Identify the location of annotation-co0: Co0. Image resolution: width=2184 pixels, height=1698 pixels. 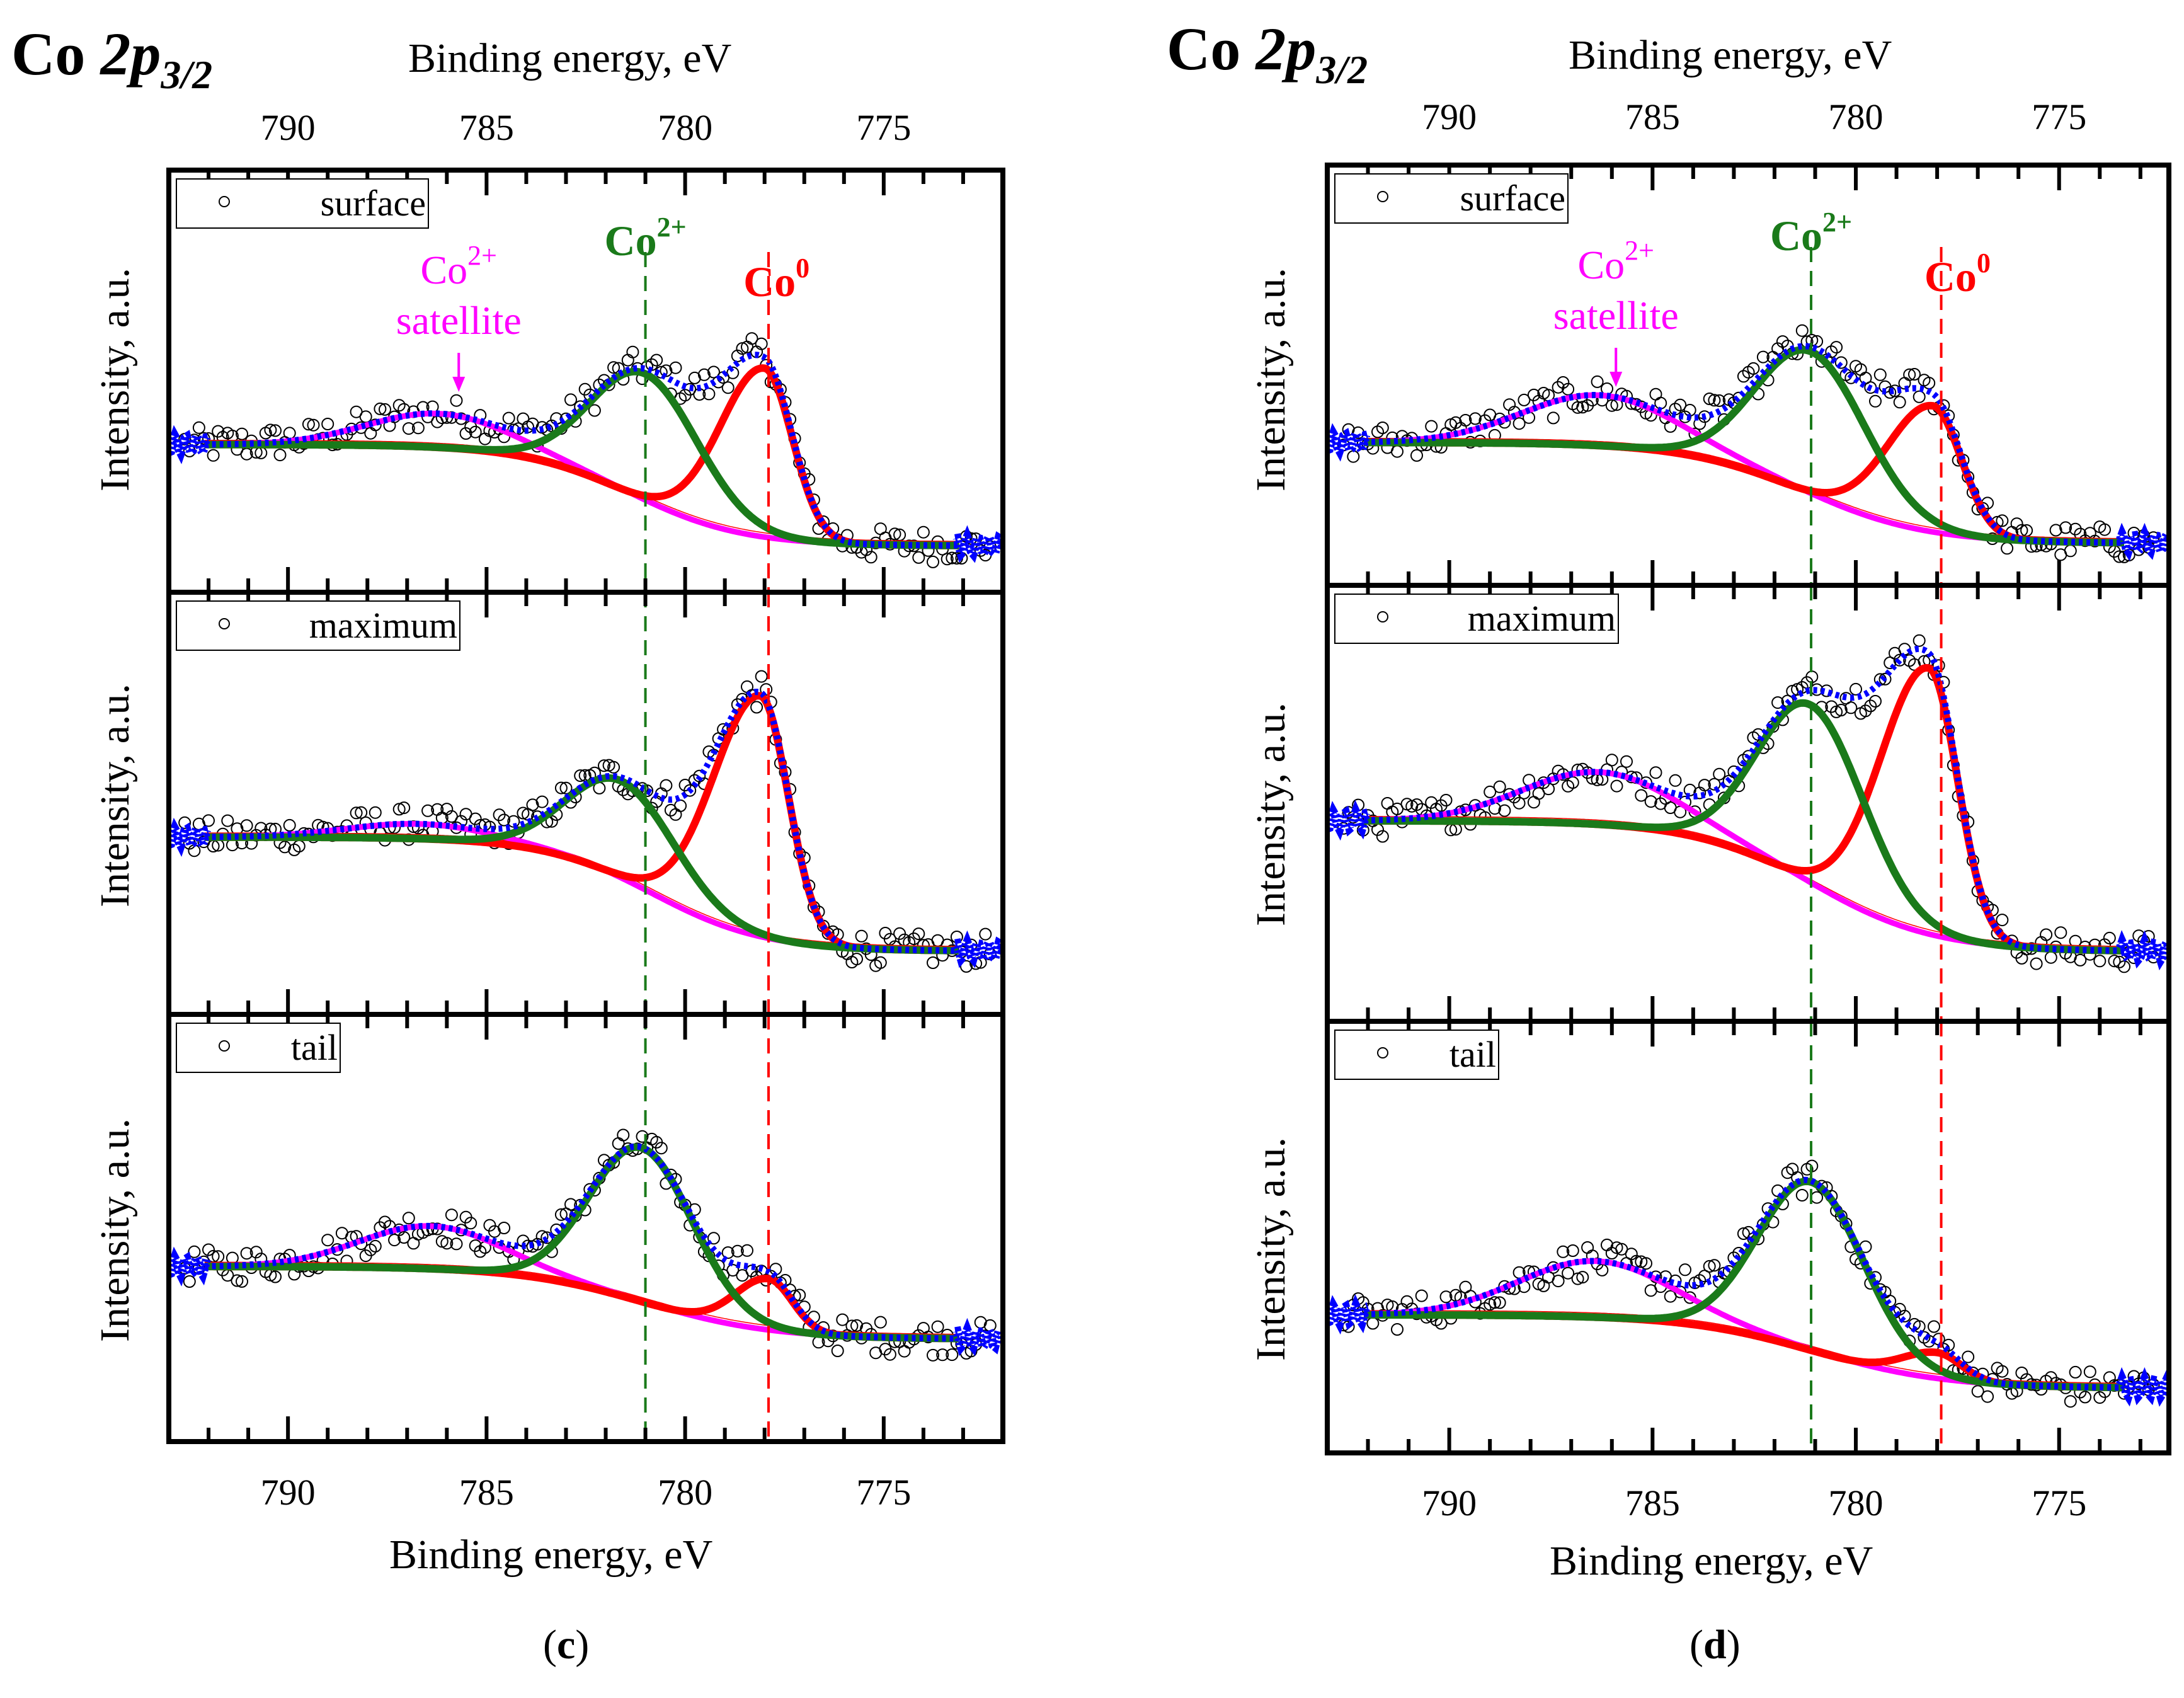
(1957, 274).